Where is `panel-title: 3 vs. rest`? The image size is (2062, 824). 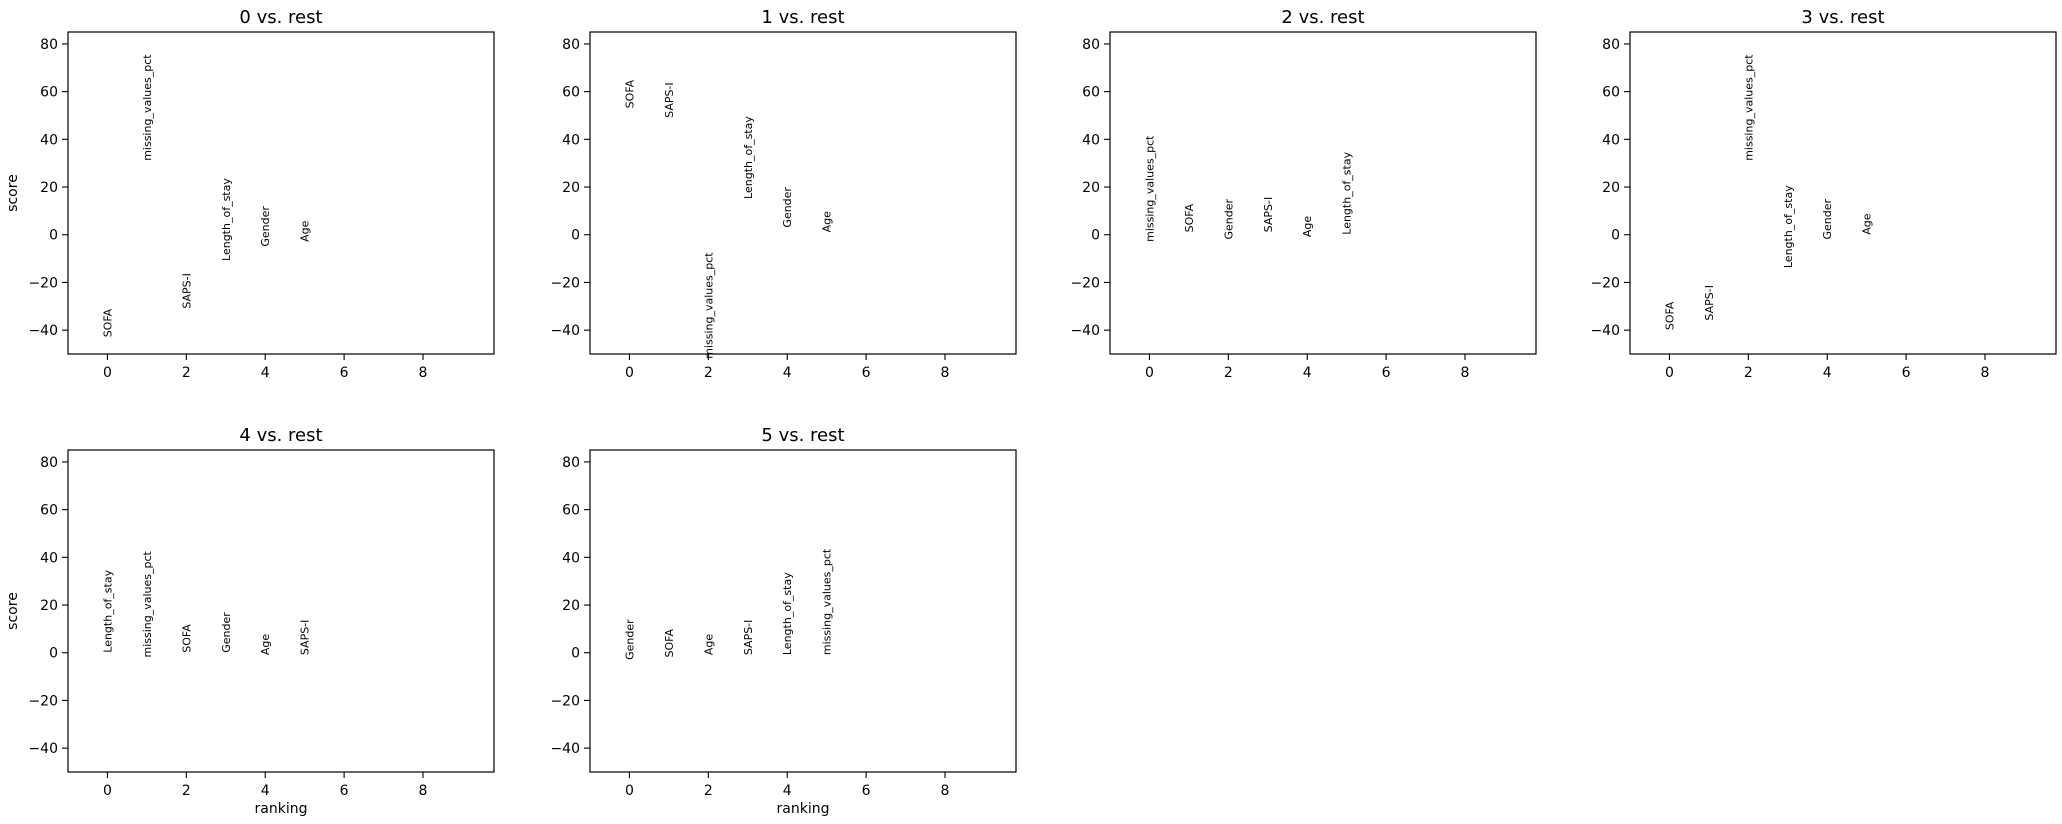 panel-title: 3 vs. rest is located at coordinates (1842, 17).